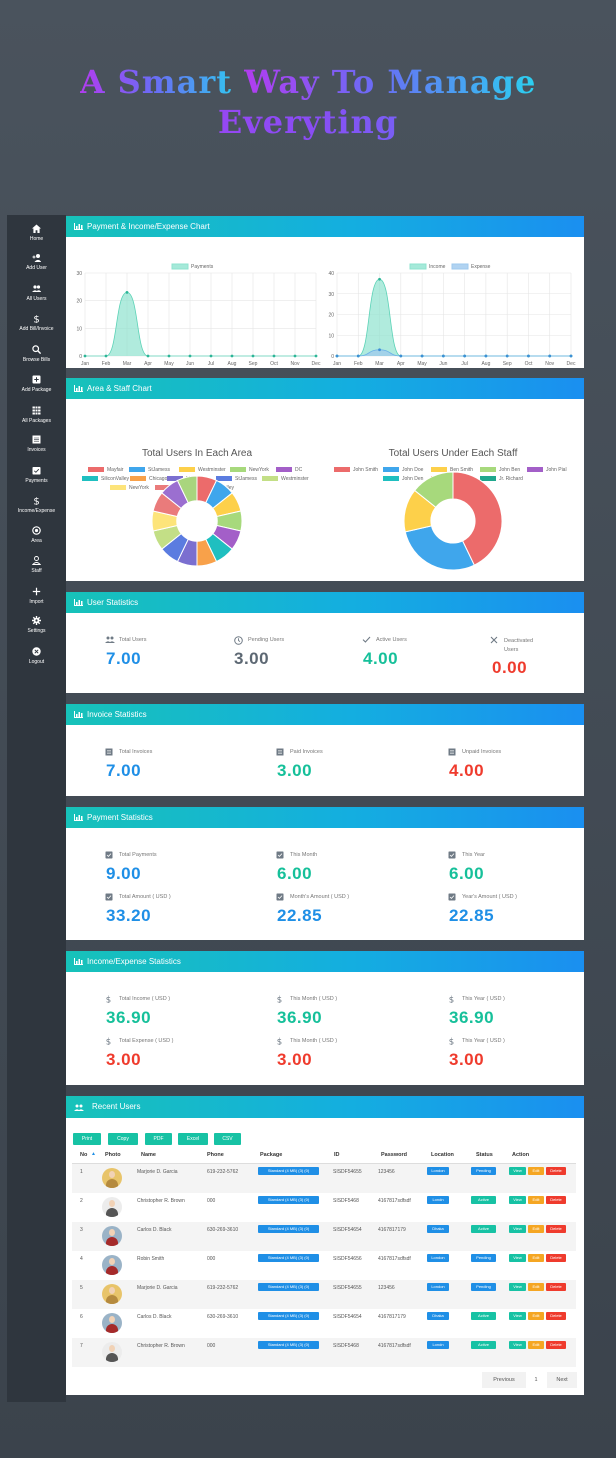 The height and width of the screenshot is (1458, 616). What do you see at coordinates (148, 1155) in the screenshot?
I see `column-header: Name` at bounding box center [148, 1155].